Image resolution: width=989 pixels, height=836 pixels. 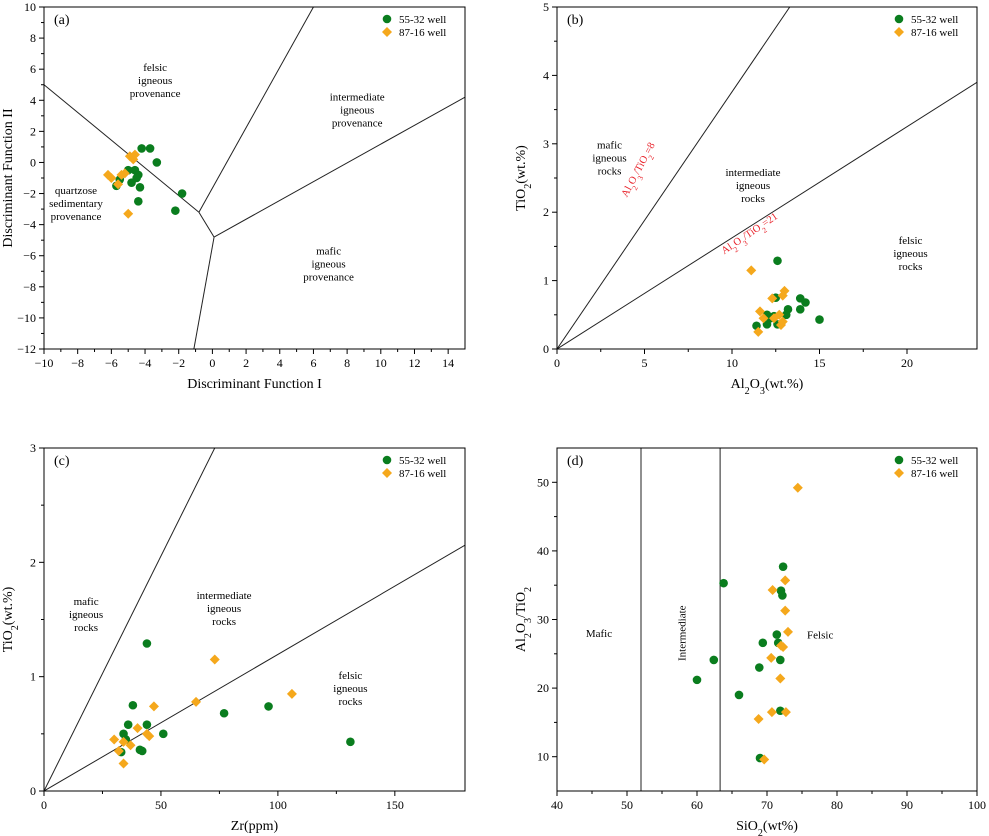 I want to click on x-tick-label: 70, so click(x=767, y=805).